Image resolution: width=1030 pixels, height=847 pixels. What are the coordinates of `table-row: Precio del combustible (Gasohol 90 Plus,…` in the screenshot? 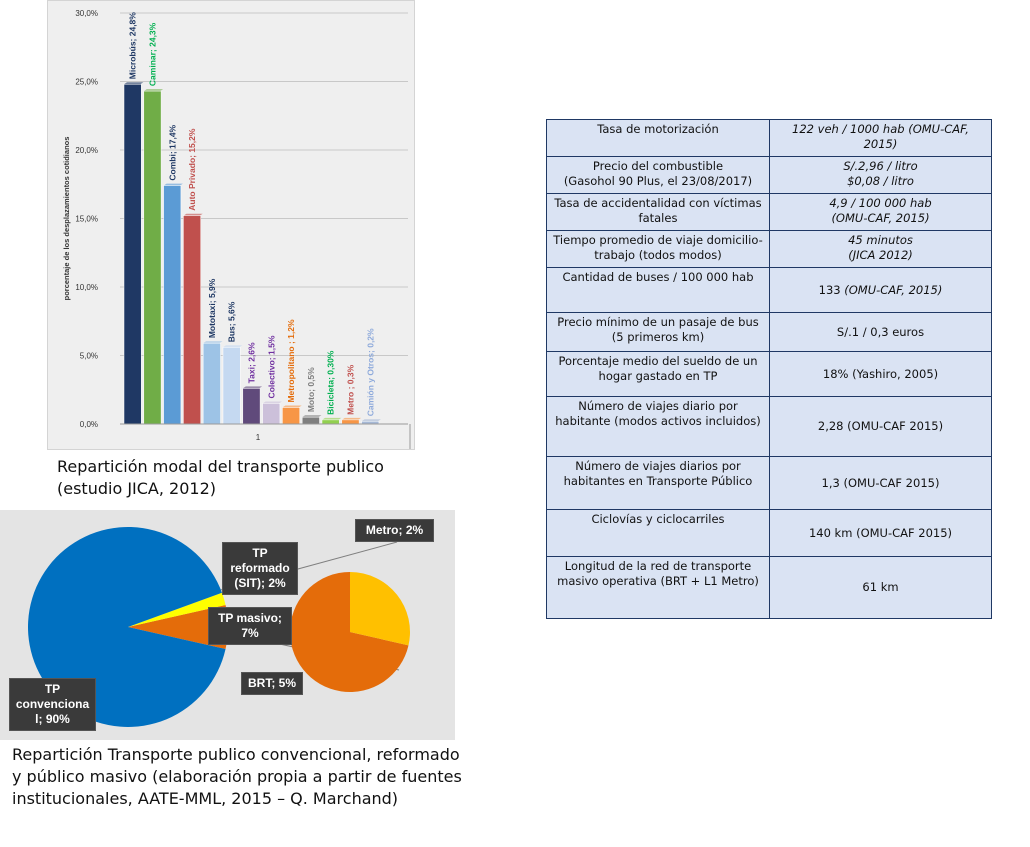 It's located at (769, 175).